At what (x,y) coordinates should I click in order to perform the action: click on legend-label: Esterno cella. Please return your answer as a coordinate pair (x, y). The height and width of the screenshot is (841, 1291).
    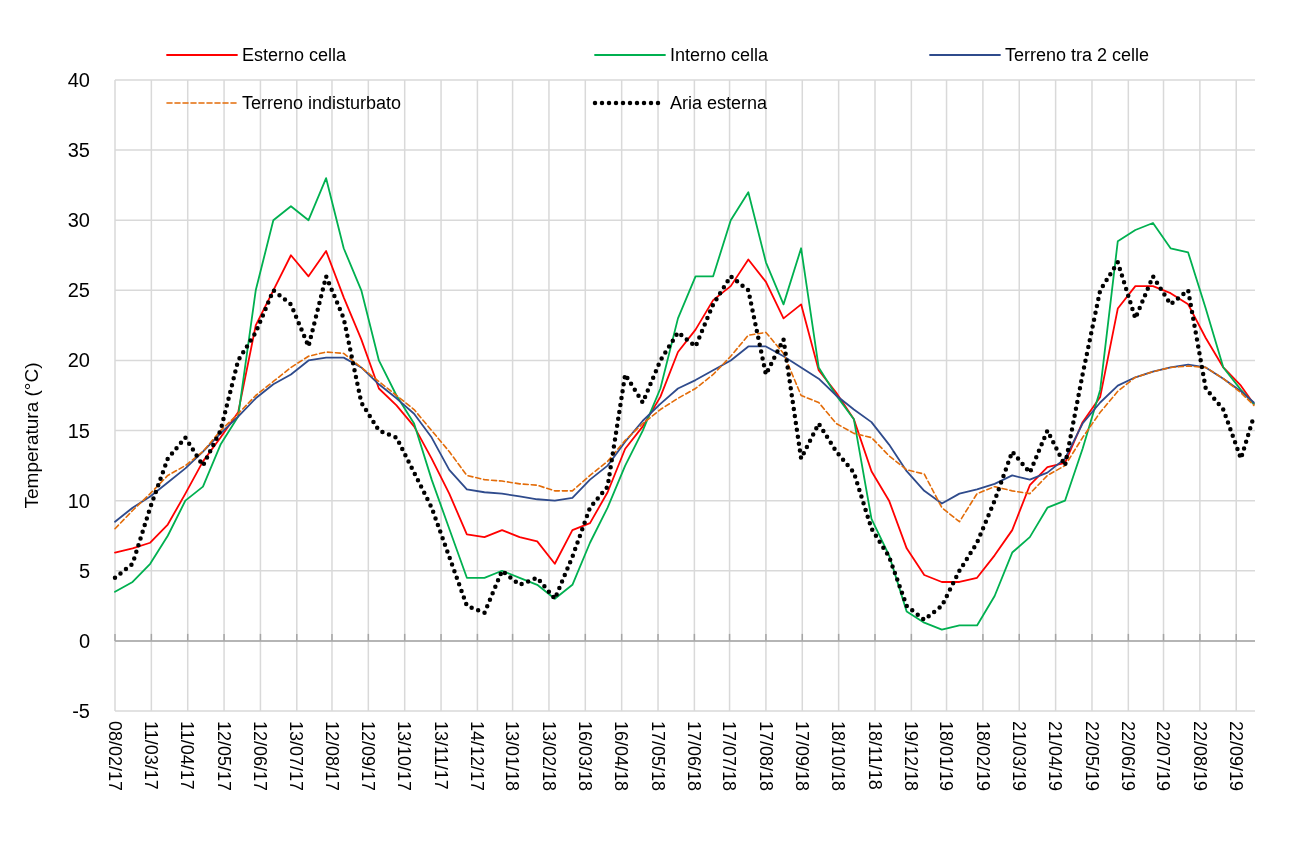
    Looking at the image, I should click on (295, 55).